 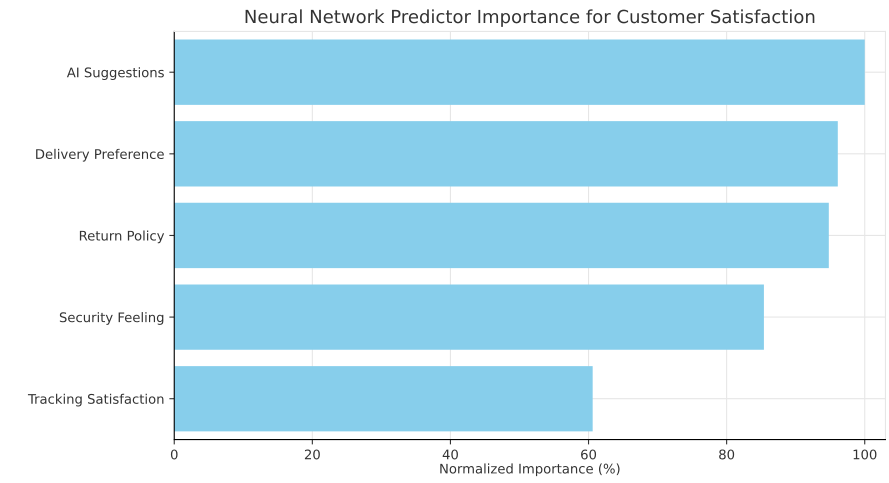 What do you see at coordinates (865, 454) in the screenshot?
I see `x-tick-label: 100` at bounding box center [865, 454].